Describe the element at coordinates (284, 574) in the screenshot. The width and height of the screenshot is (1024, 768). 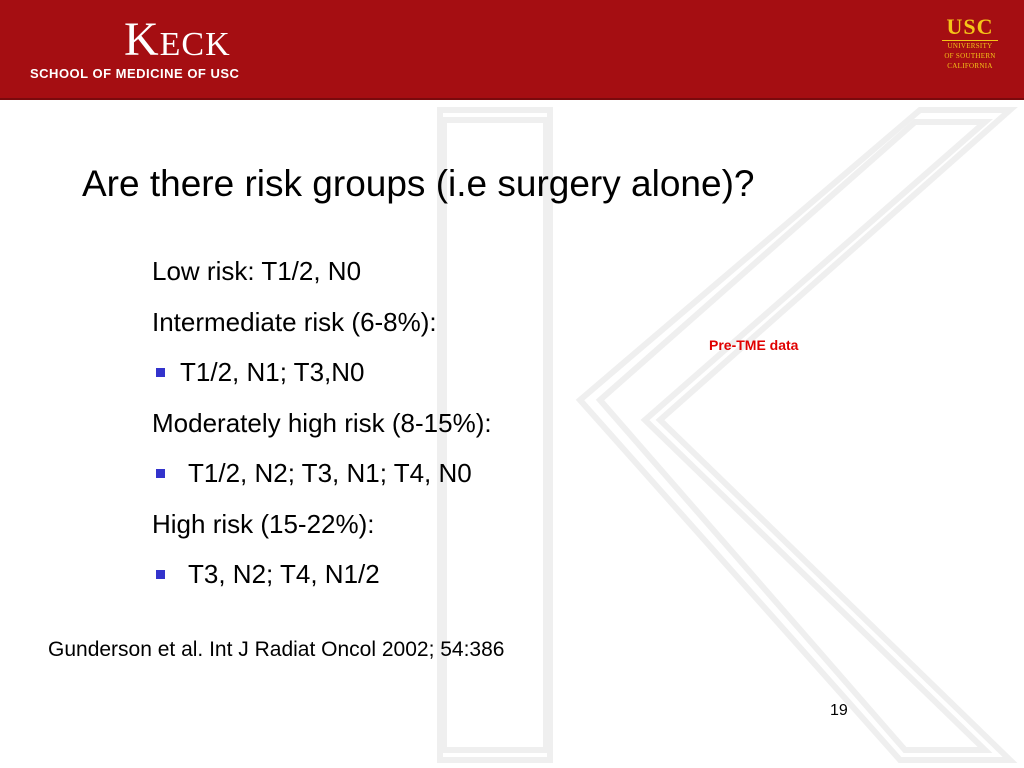
I see `list-item-text: T3, N2; T4, N1/2` at that location.